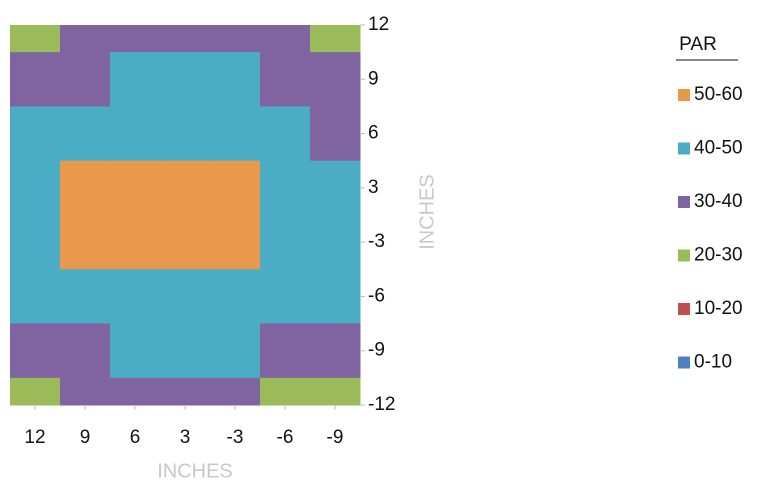 The image size is (767, 490). I want to click on y-tick-label: -3, so click(376, 241).